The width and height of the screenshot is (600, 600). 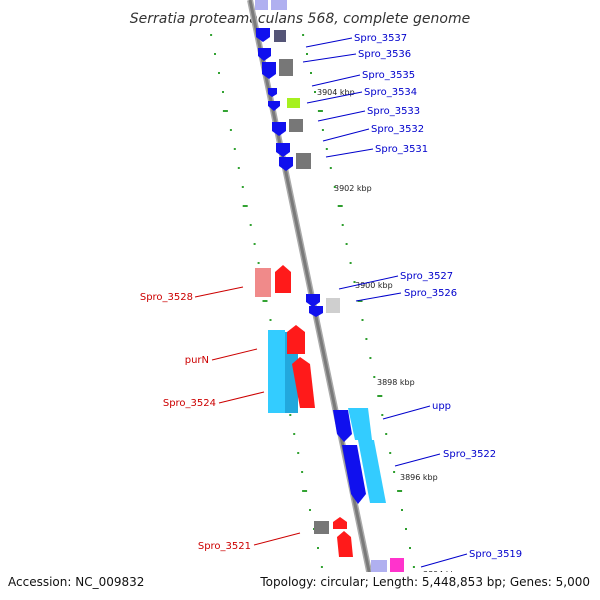 I want to click on leader-spro3537, so click(x=329, y=42).